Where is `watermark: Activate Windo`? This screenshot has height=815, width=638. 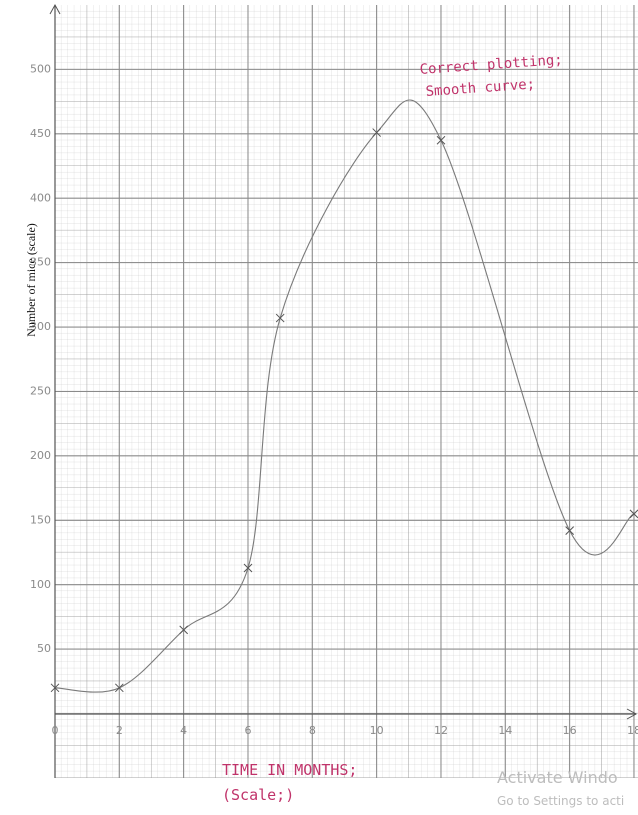 watermark: Activate Windo is located at coordinates (557, 777).